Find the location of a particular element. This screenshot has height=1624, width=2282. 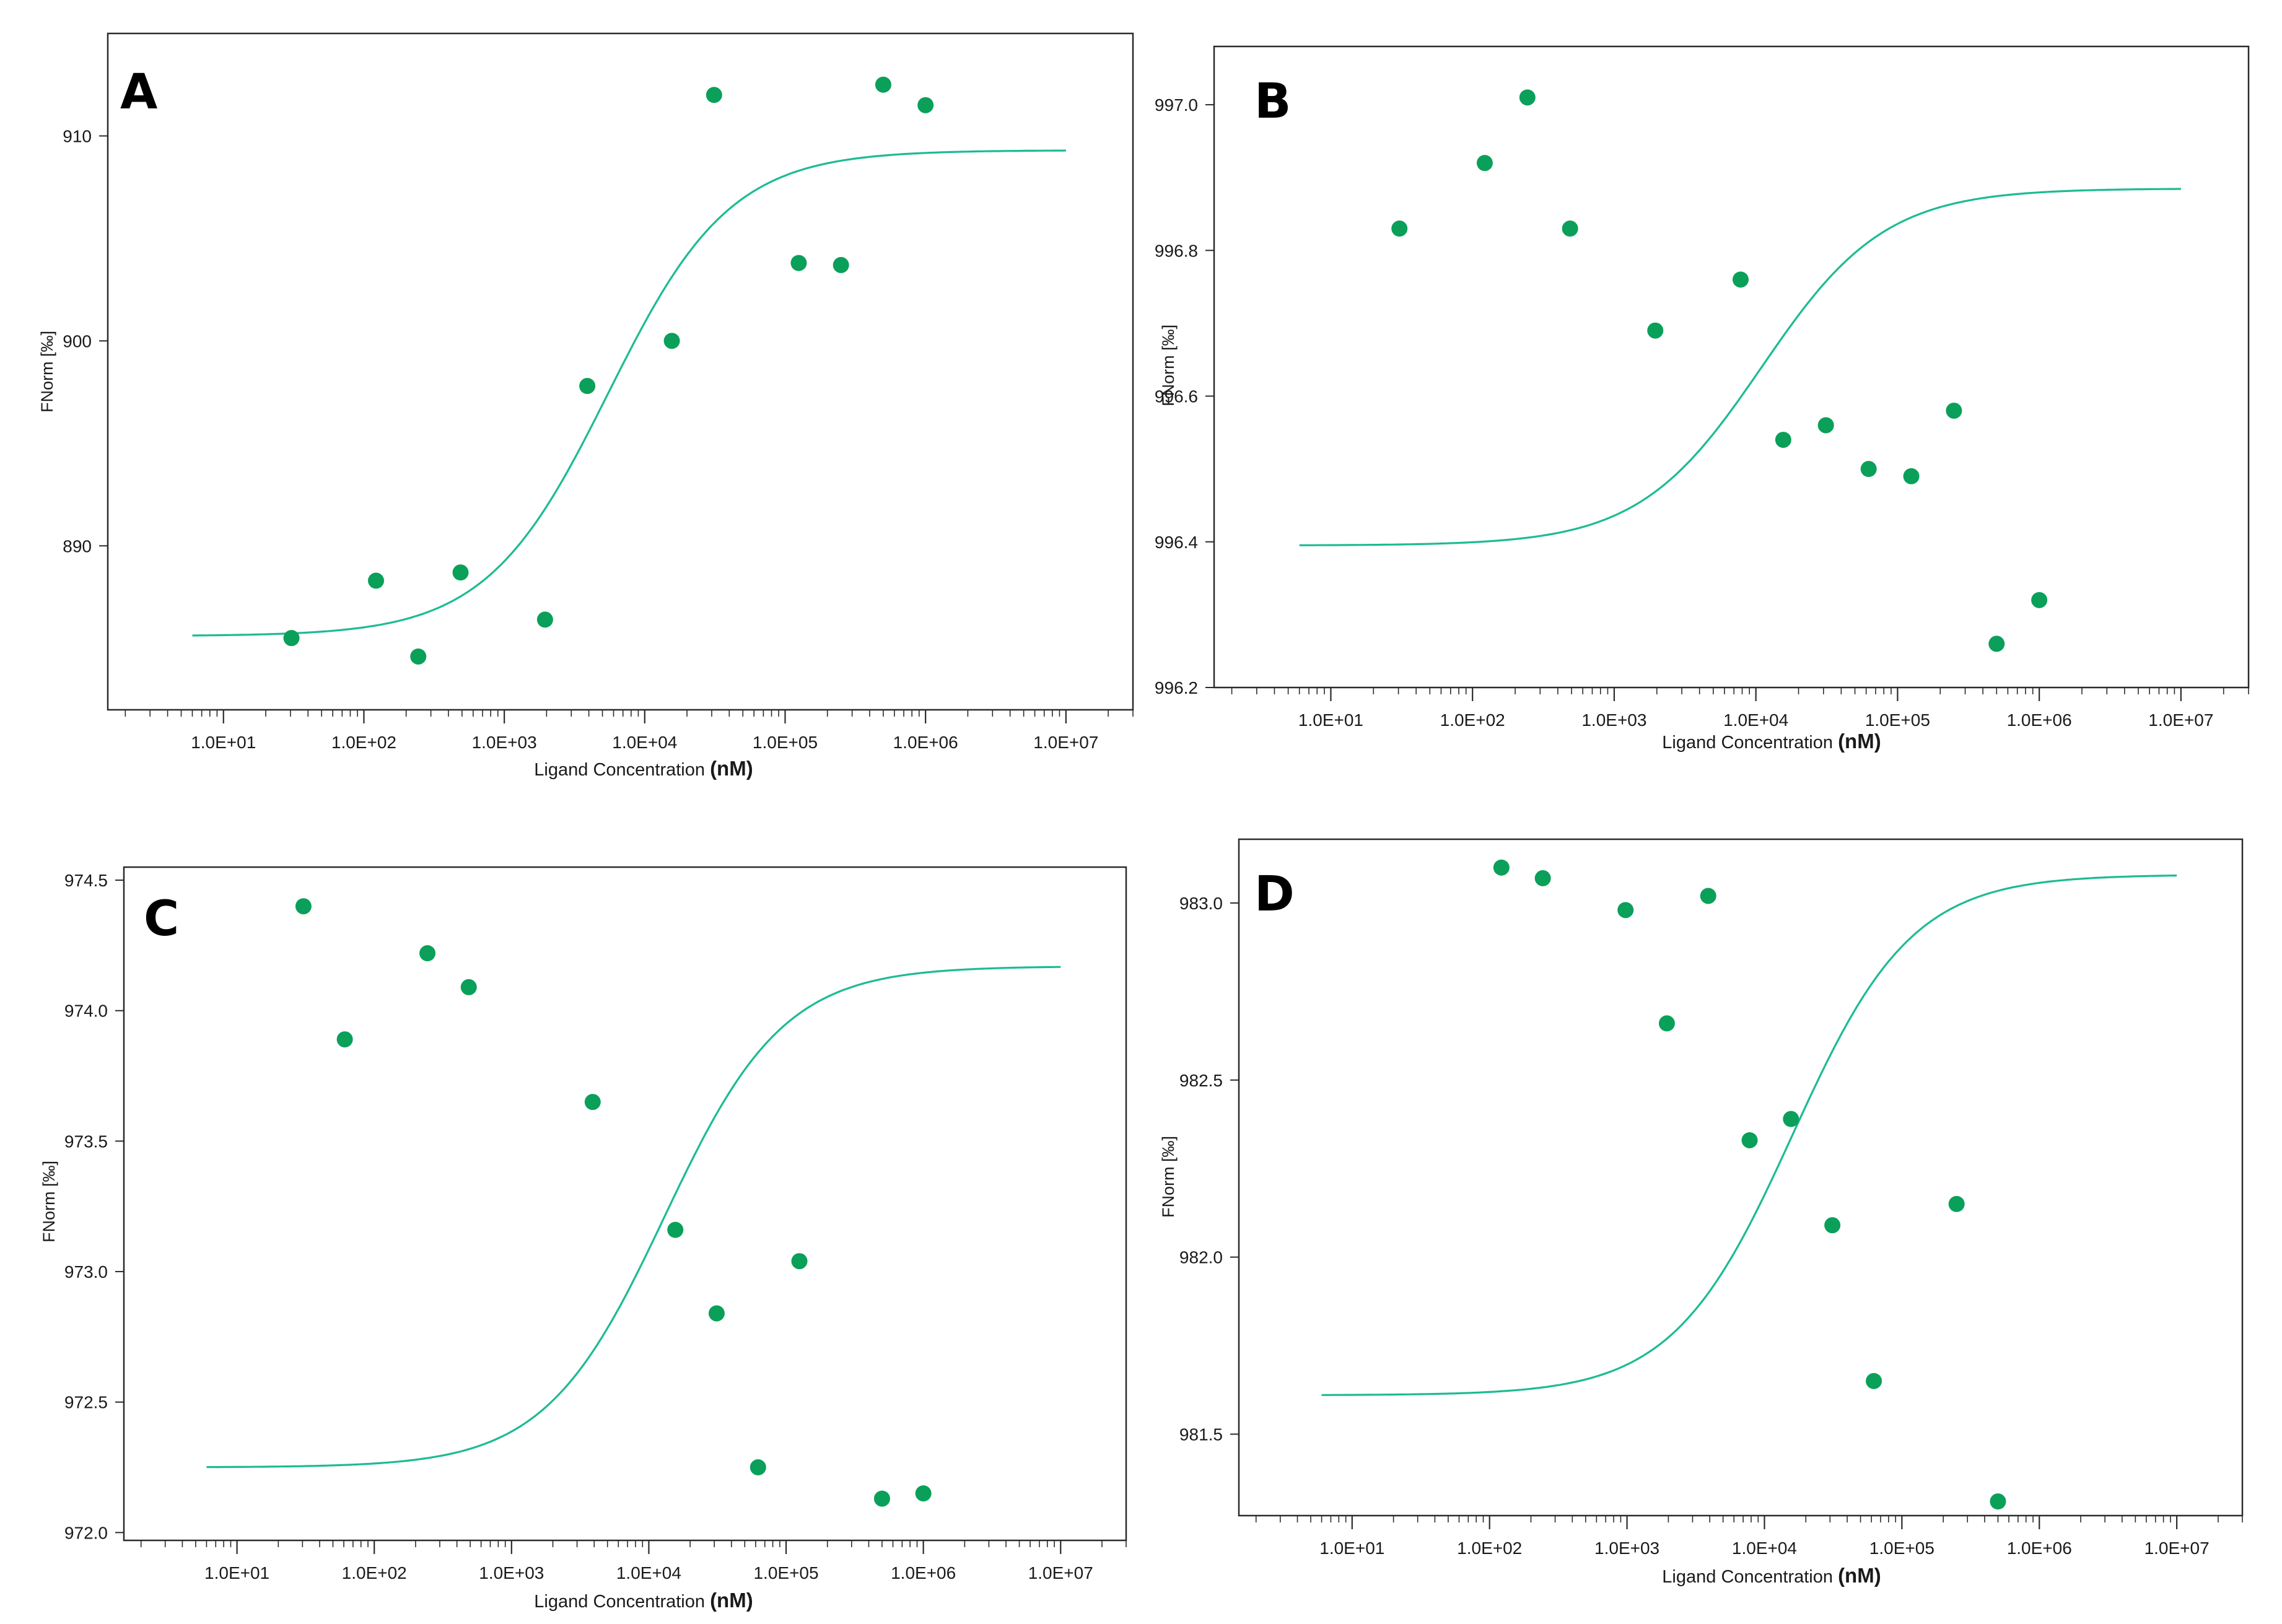

y-tick-label: 996.6 is located at coordinates (1176, 396).